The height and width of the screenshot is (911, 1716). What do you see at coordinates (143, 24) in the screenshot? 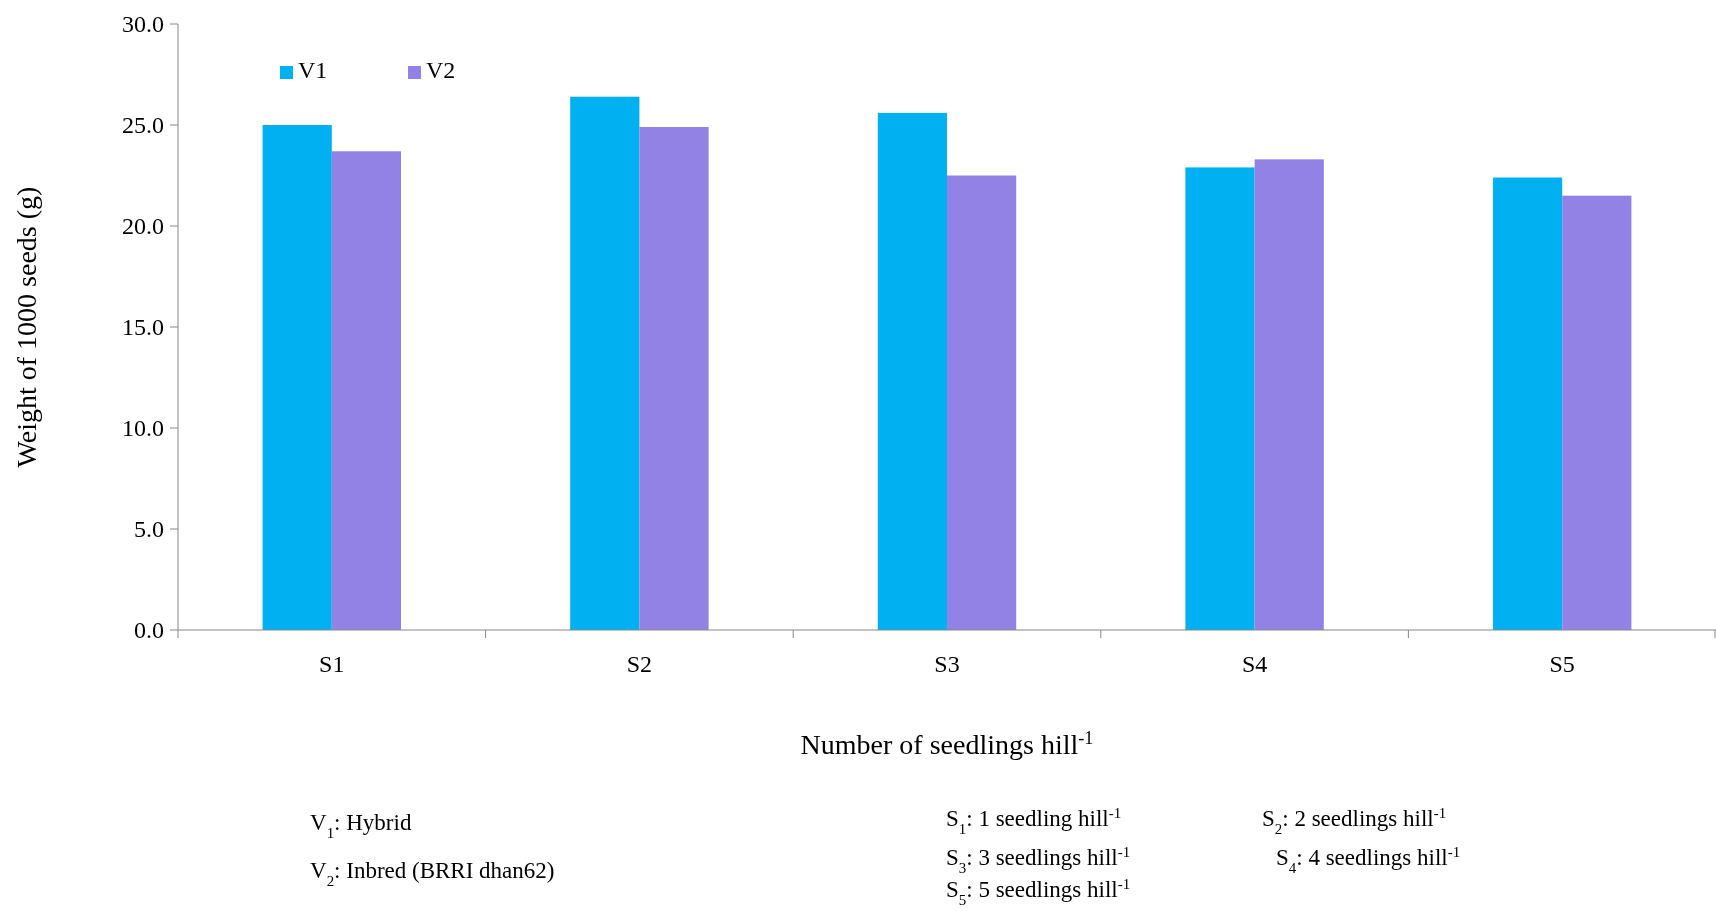
I see `y-tick-label: 30.0` at bounding box center [143, 24].